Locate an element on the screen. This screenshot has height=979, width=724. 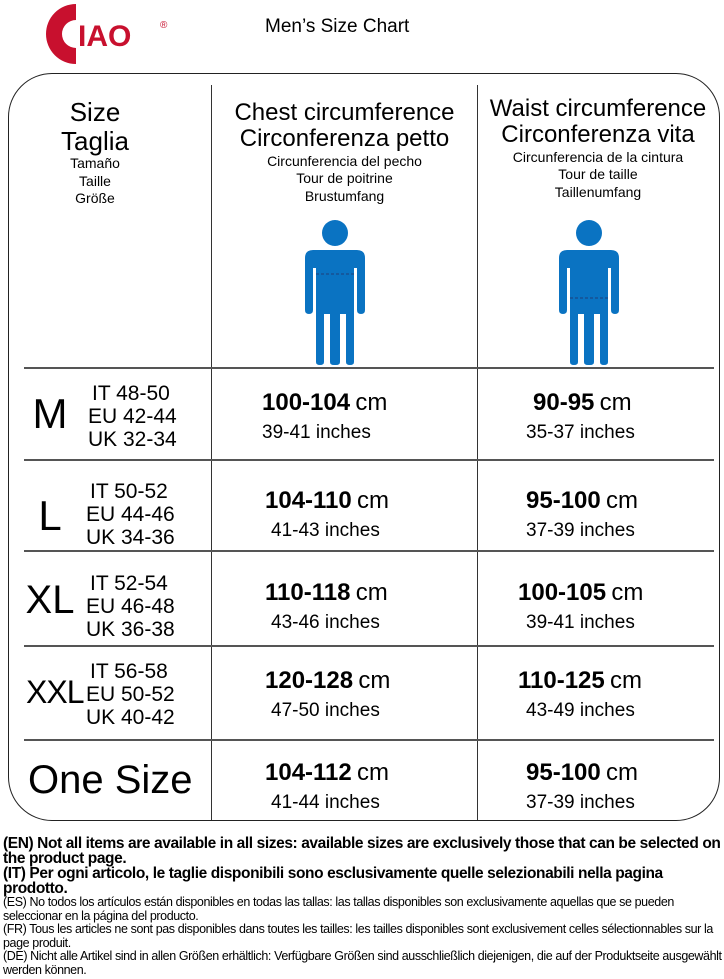
chest-measurement: 120-128 cm 47-50 inches is located at coordinates (328, 694).